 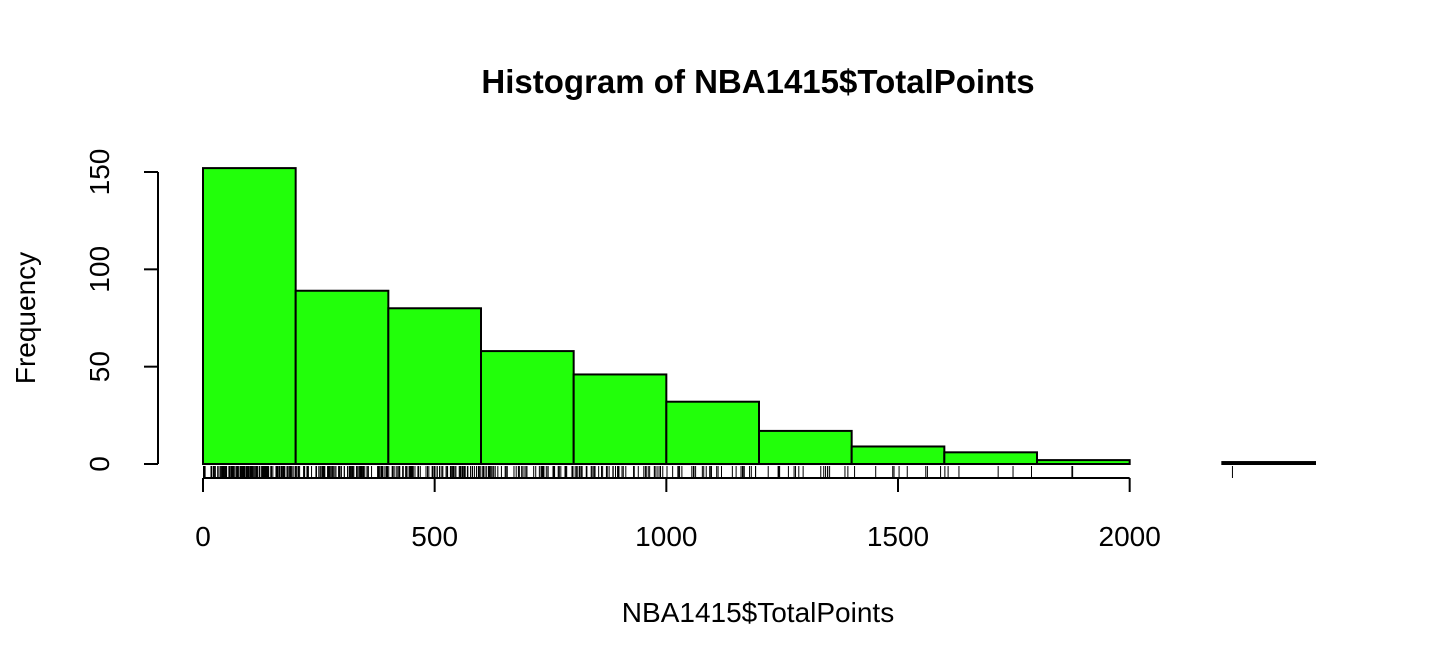 I want to click on x-axis: 0 500 1000 1500 2000, so click(x=678, y=514).